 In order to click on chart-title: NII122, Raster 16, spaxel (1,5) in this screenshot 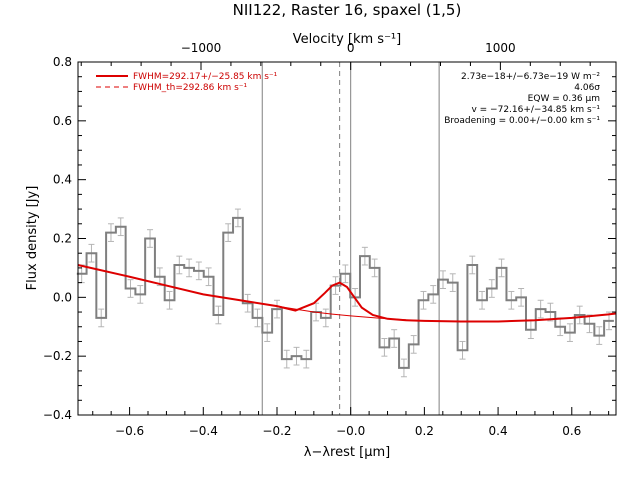, I will do `click(347, 10)`.